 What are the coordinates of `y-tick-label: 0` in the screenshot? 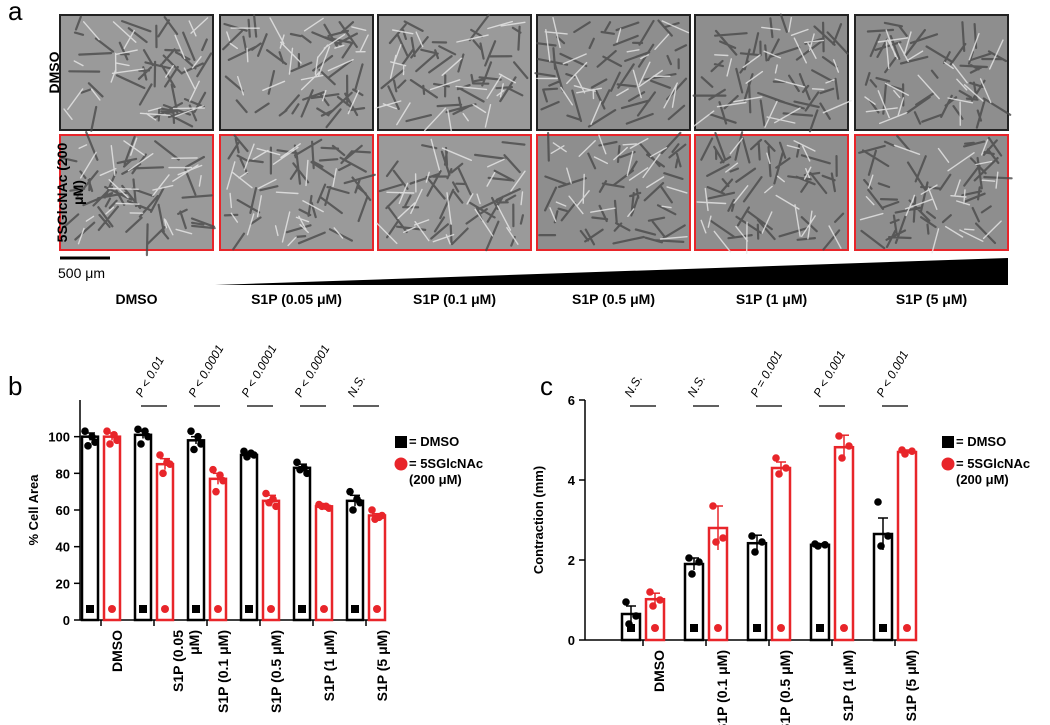 It's located at (571, 640).